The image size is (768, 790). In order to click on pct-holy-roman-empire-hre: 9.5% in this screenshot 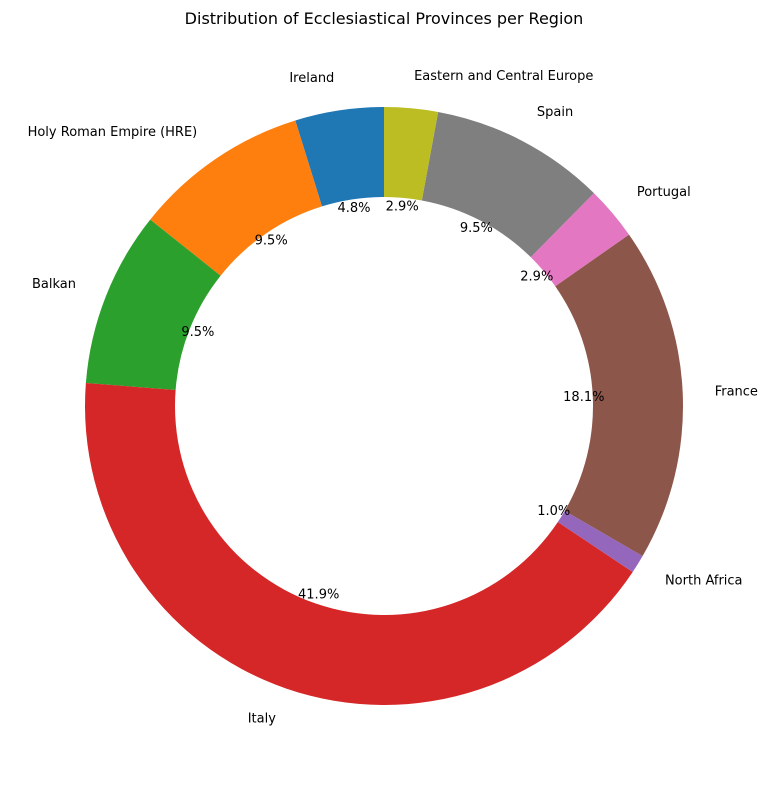, I will do `click(271, 240)`.